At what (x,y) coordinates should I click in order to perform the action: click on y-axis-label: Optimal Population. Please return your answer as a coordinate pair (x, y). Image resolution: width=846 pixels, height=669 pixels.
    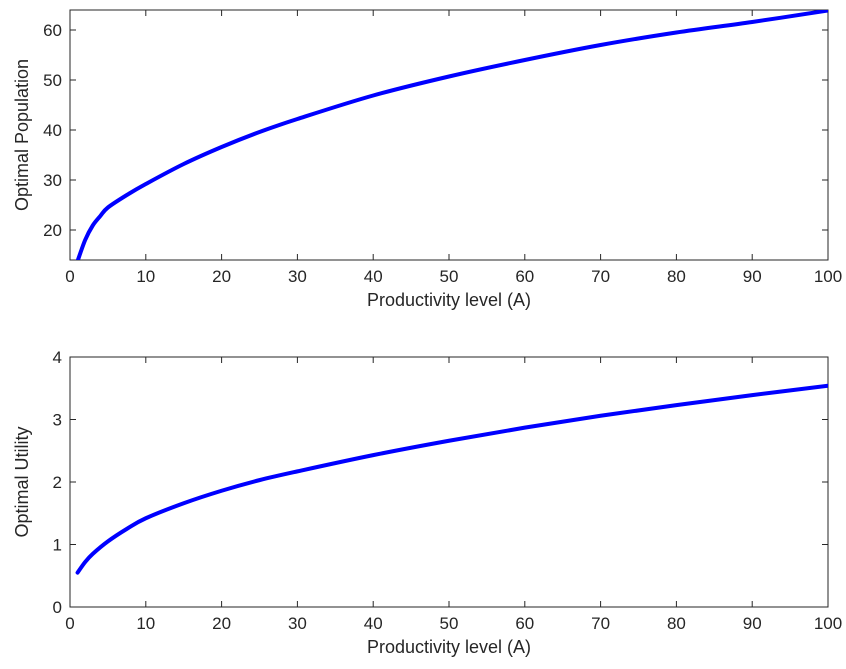
    Looking at the image, I should click on (22, 135).